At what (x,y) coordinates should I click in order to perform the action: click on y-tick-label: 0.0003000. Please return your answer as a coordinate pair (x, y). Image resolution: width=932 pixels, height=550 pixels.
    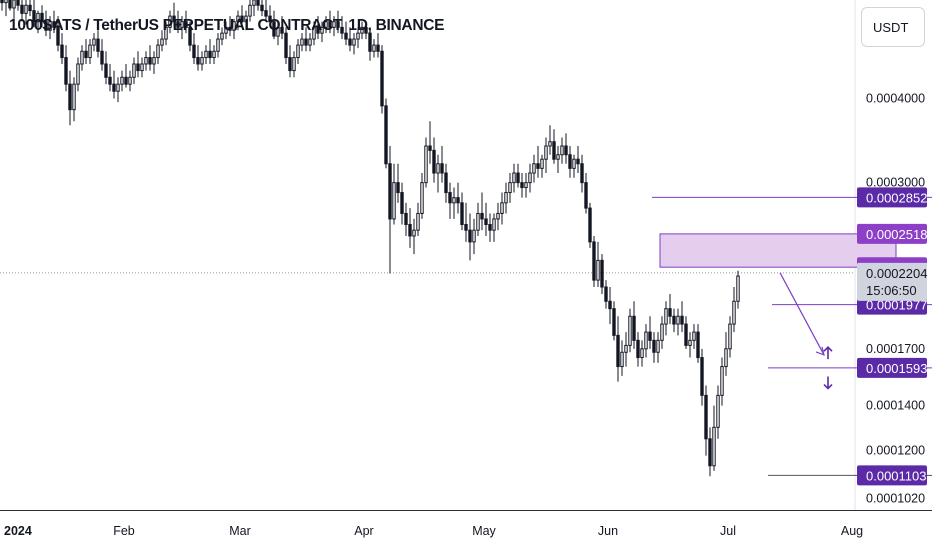
    Looking at the image, I should click on (895, 183).